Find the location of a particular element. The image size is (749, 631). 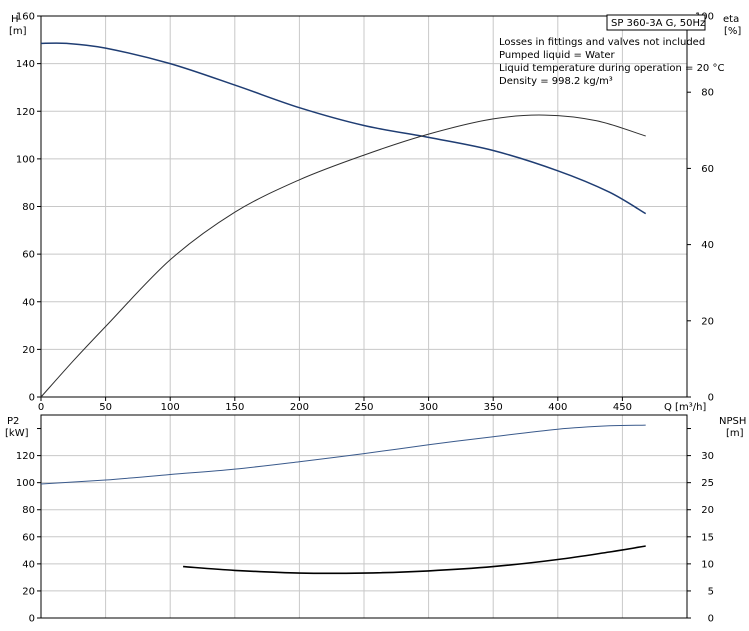

x-tick-label: 200 is located at coordinates (299, 407).